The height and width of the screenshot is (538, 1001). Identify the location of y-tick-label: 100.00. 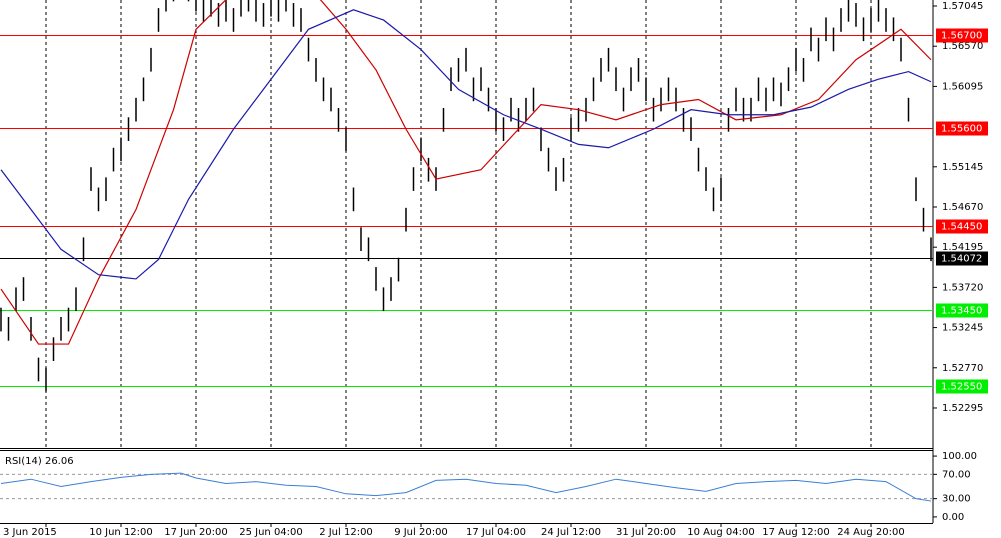
(959, 456).